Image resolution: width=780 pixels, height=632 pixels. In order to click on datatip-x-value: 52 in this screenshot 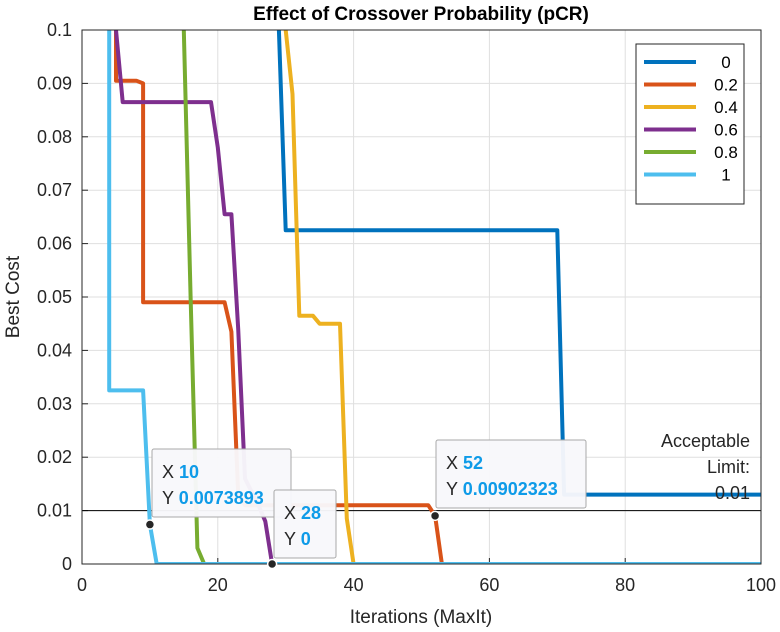, I will do `click(473, 463)`.